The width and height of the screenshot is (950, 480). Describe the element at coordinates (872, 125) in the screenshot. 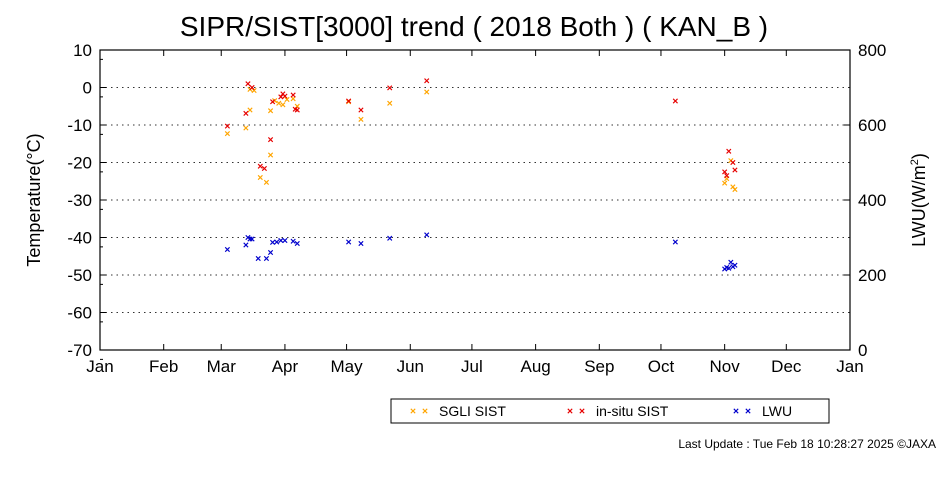

I see `y2-tick-label: 600` at that location.